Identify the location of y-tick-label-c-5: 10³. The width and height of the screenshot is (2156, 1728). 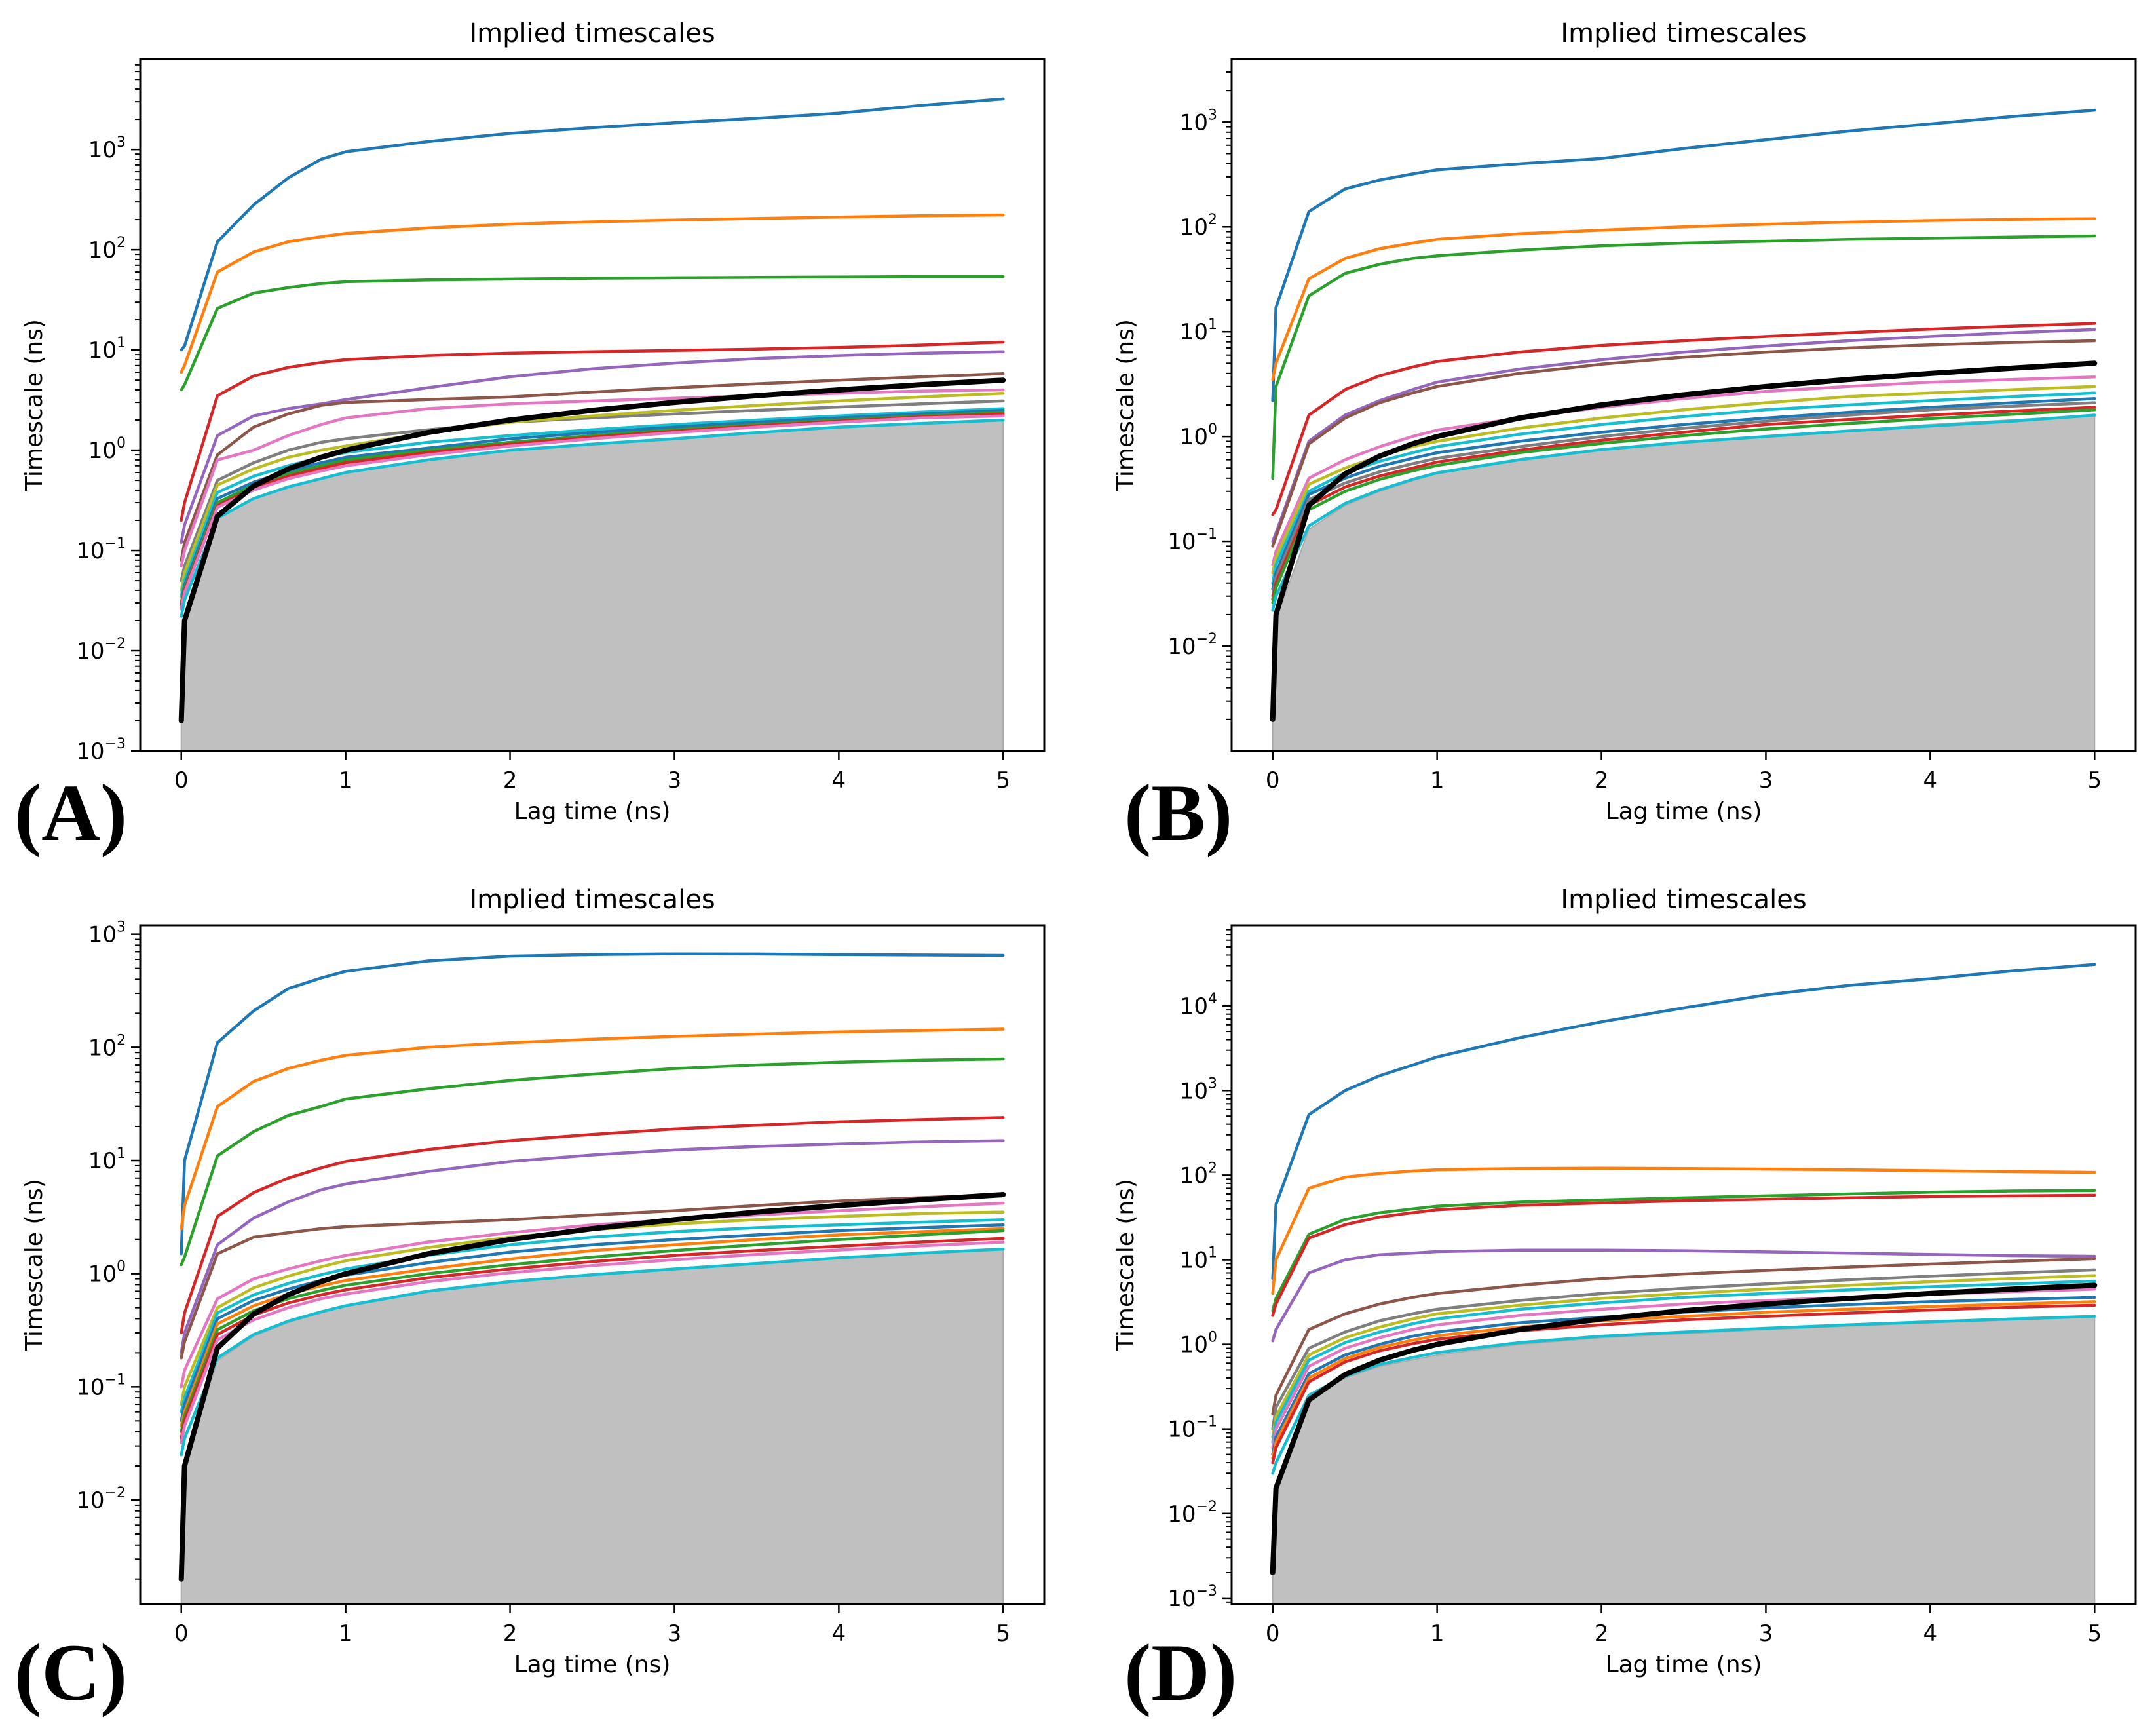
(107, 934).